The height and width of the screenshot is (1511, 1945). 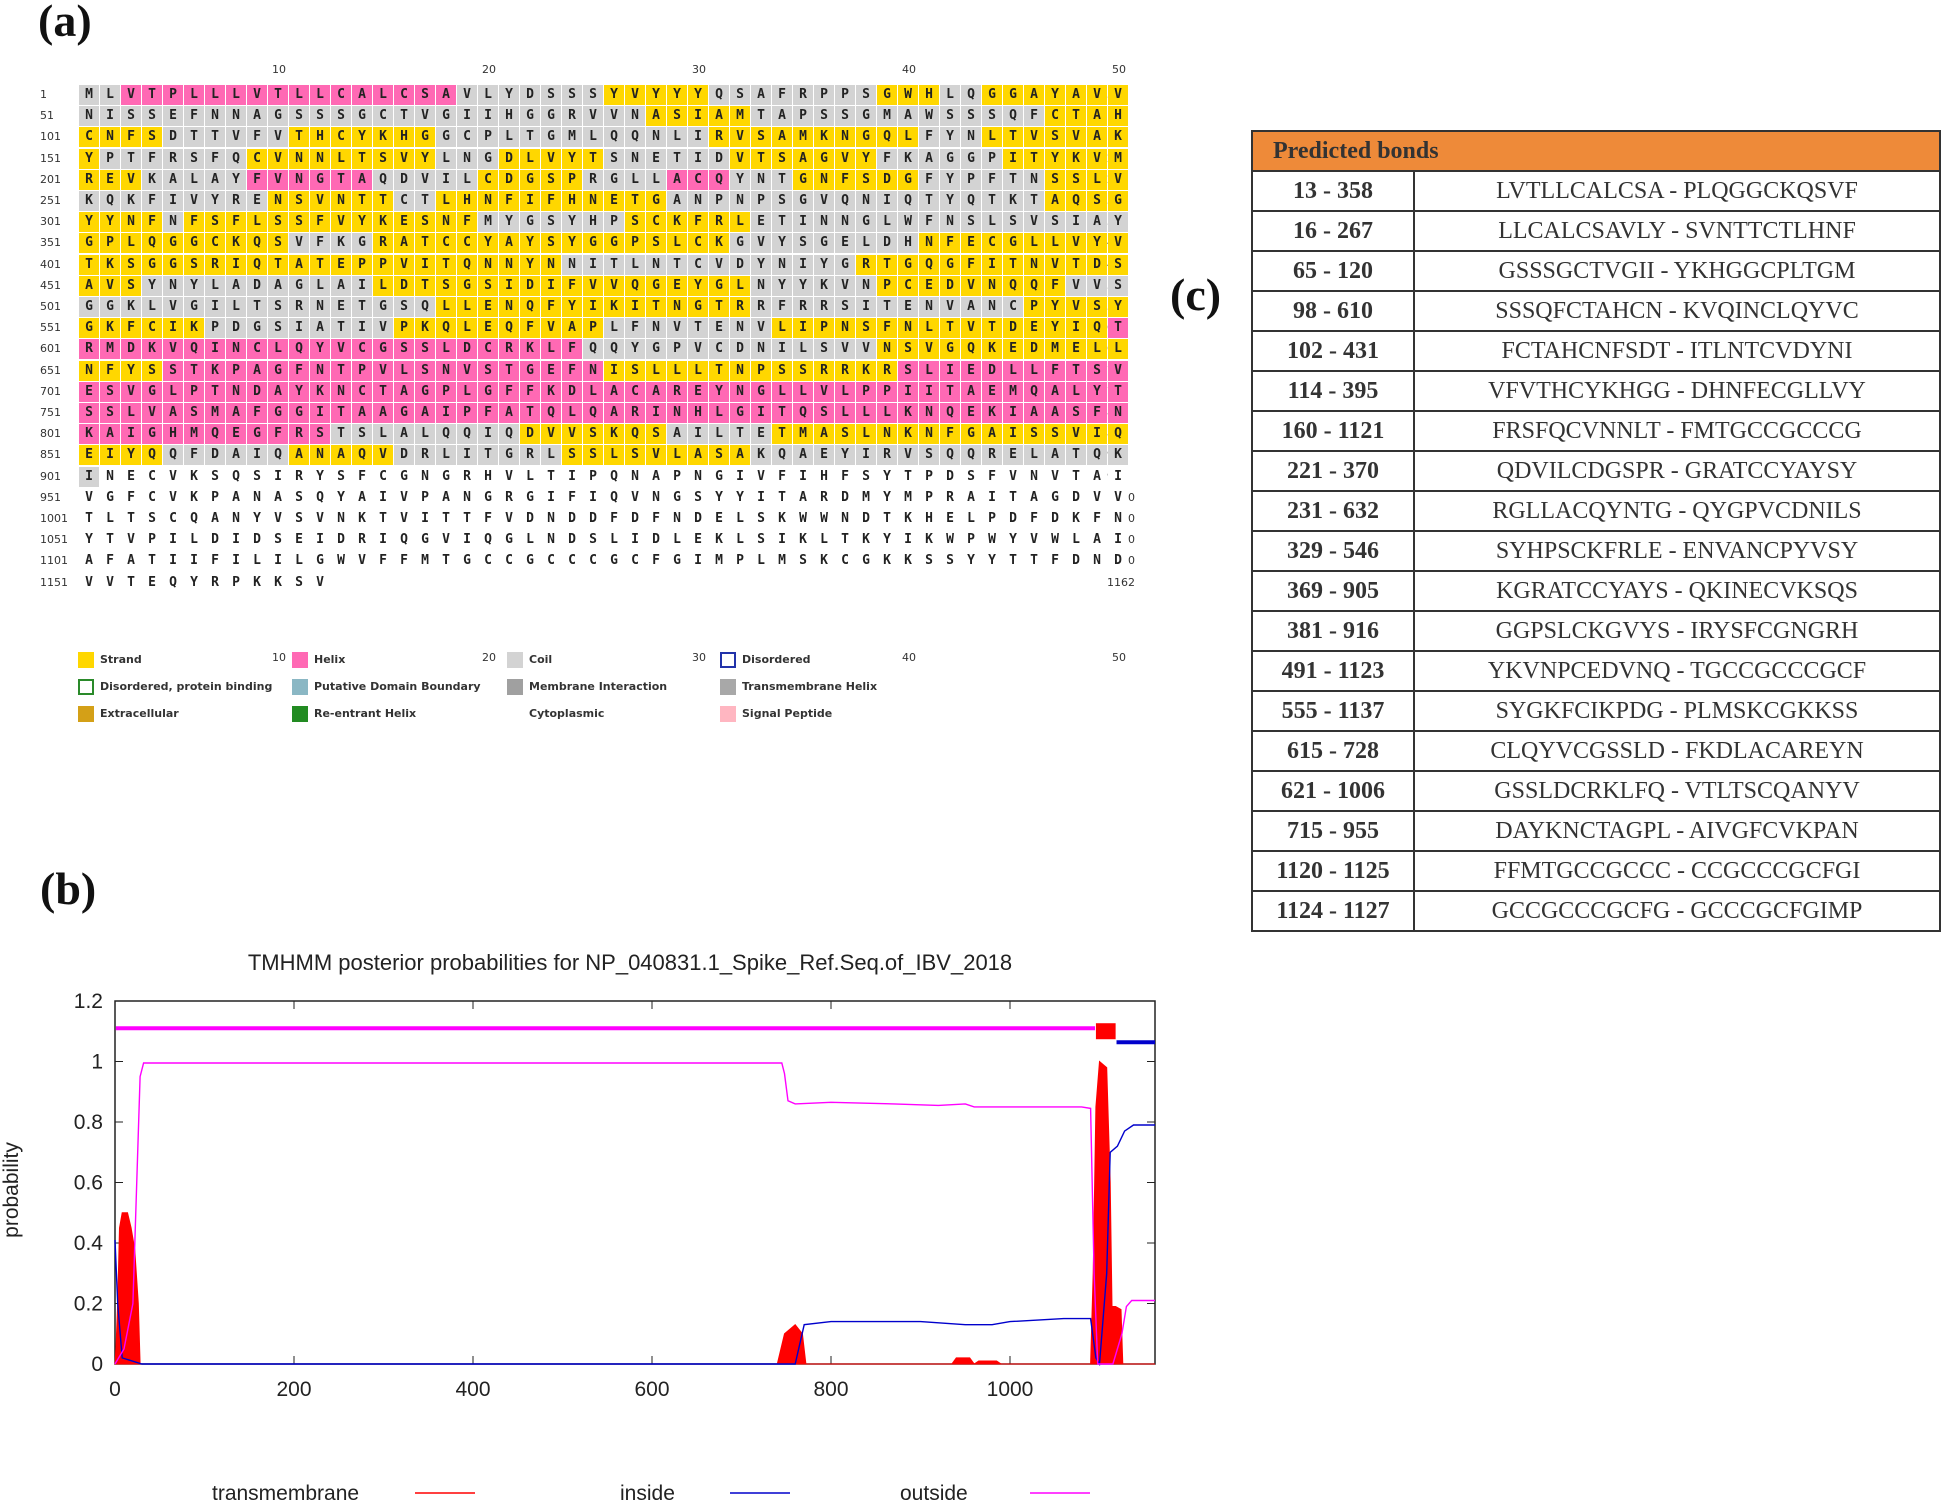 I want to click on residue-cell: C, so click(x=1013, y=307).